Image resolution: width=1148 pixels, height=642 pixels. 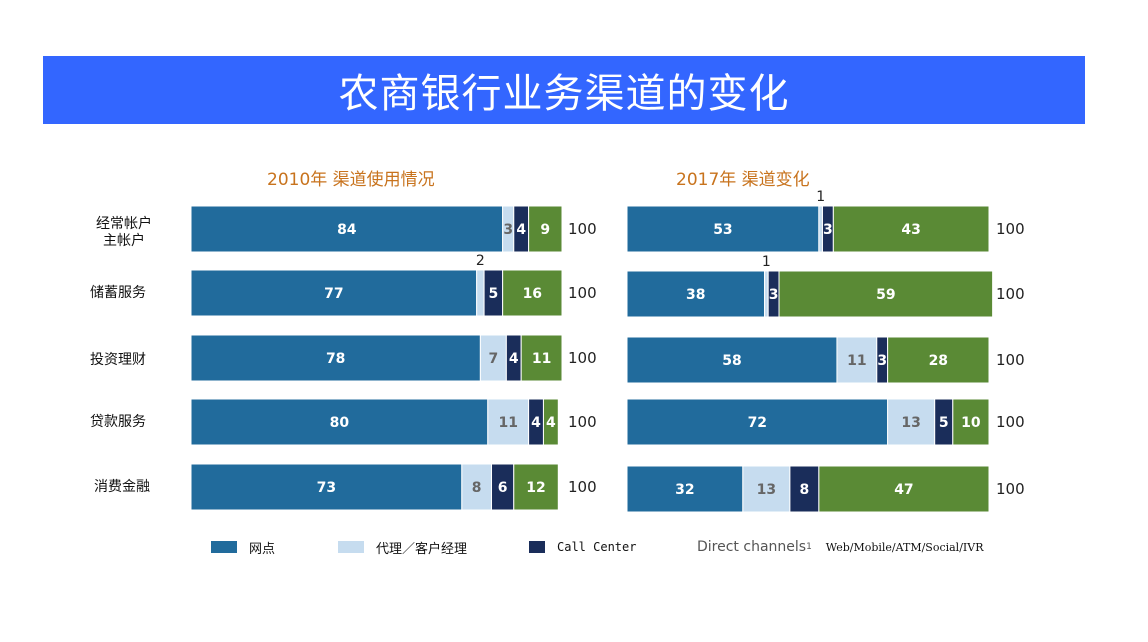 I want to click on legend-swatch-branch, so click(x=224, y=547).